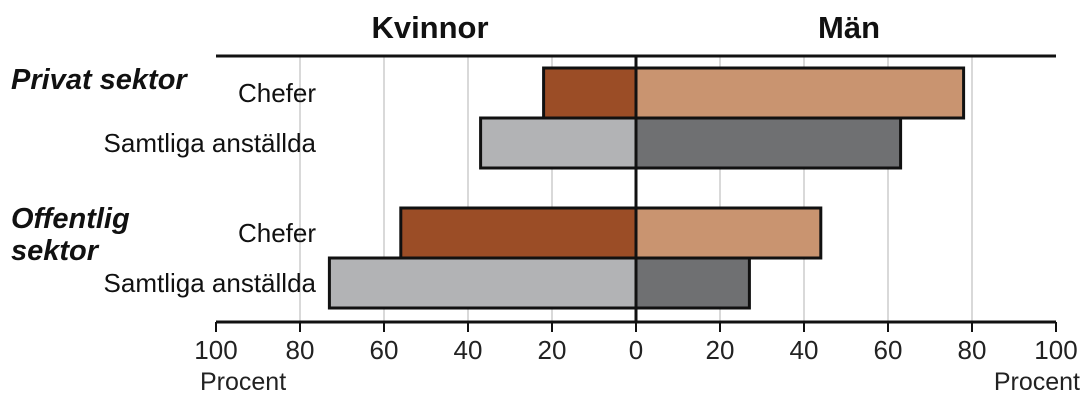 The height and width of the screenshot is (396, 1088). I want to click on sector-label: Privat sektor, so click(99, 80).